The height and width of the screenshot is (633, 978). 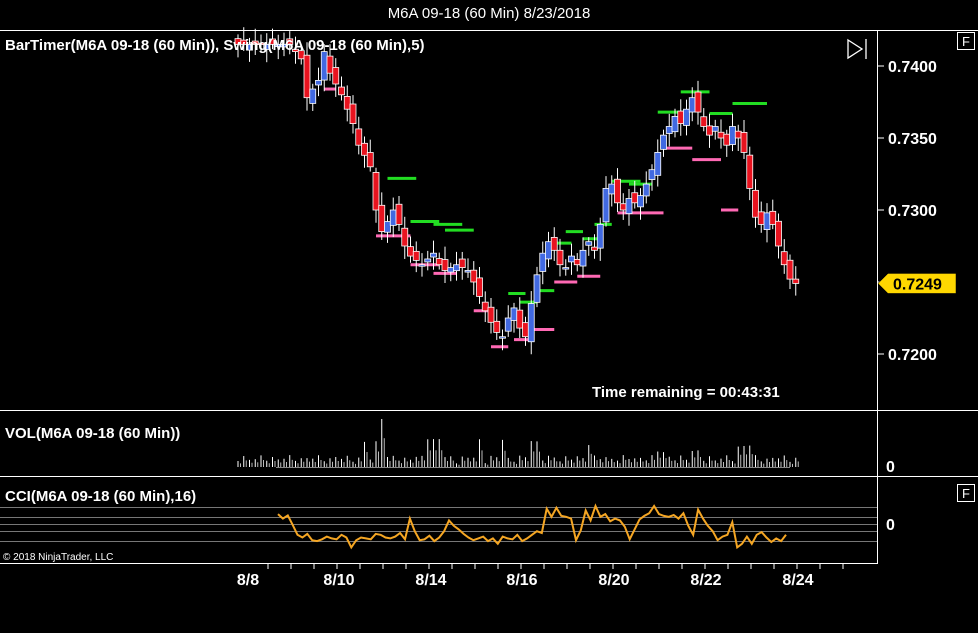 What do you see at coordinates (540, 576) in the screenshot?
I see `time-axis: 8/8 8/10 8/14 8/16 8/20 8/22 8/24` at bounding box center [540, 576].